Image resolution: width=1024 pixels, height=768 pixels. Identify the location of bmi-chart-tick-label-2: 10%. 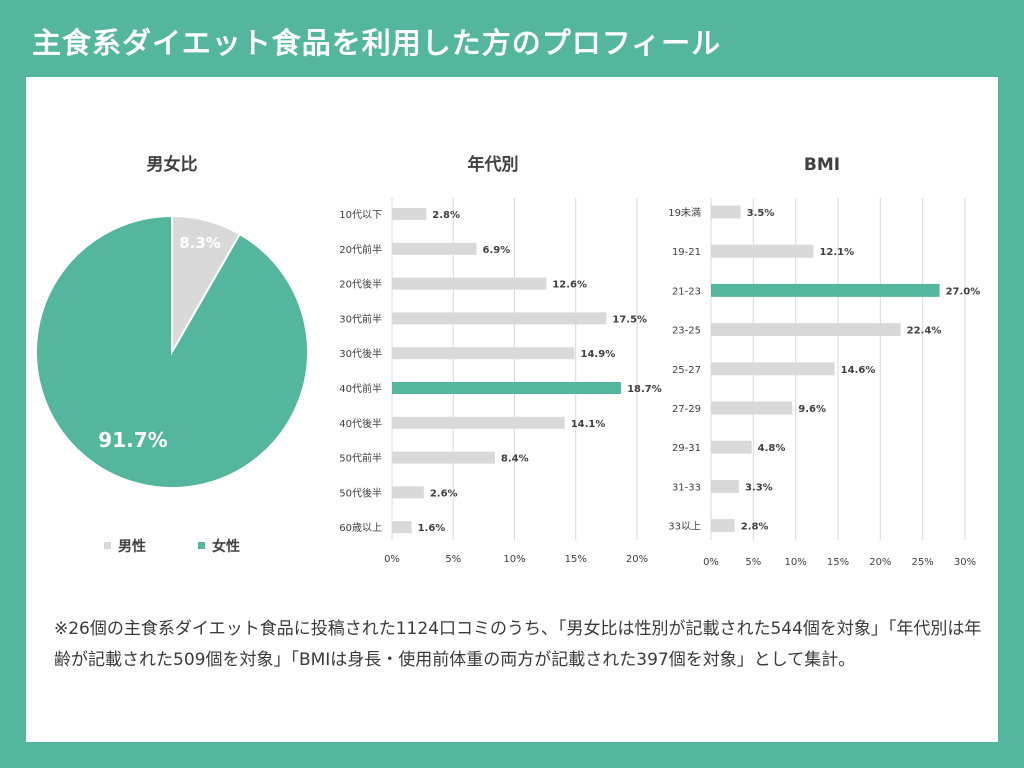
(796, 562).